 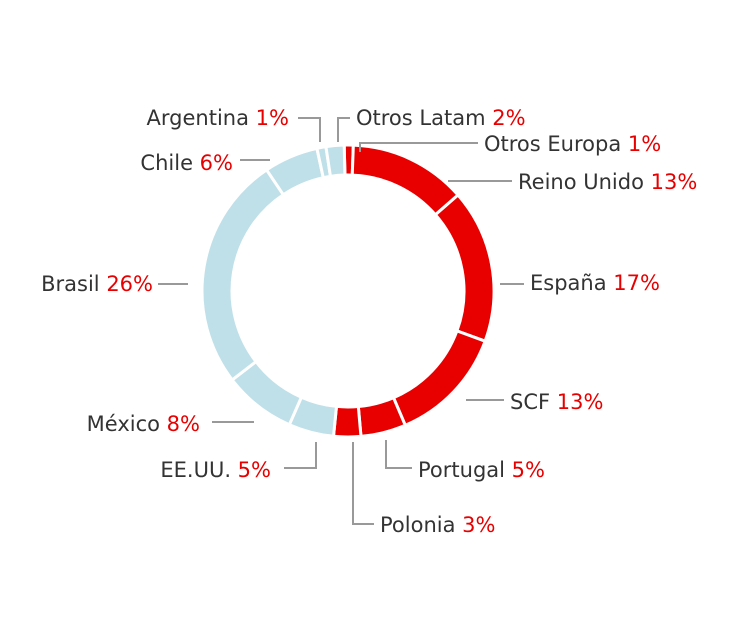 What do you see at coordinates (183, 424) in the screenshot?
I see `label-value-mexico: 8%` at bounding box center [183, 424].